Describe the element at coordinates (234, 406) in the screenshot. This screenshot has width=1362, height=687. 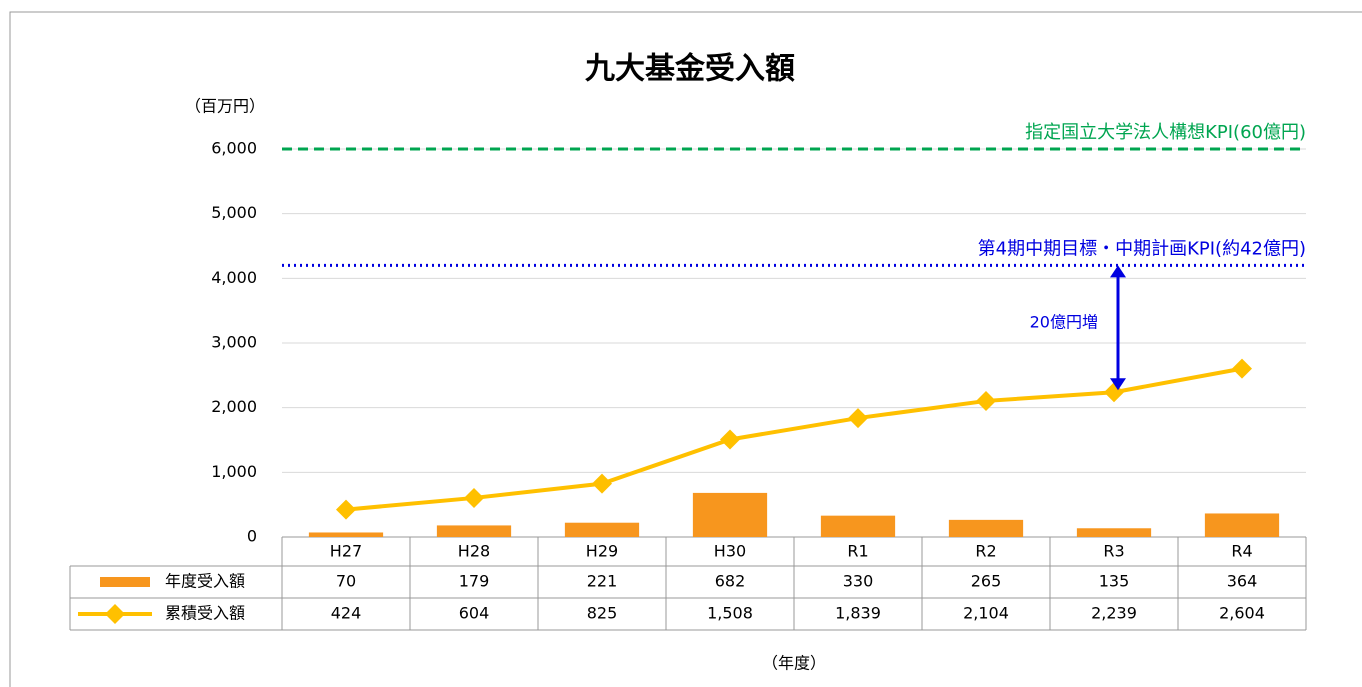
I see `y-tick-label: 2,000` at that location.